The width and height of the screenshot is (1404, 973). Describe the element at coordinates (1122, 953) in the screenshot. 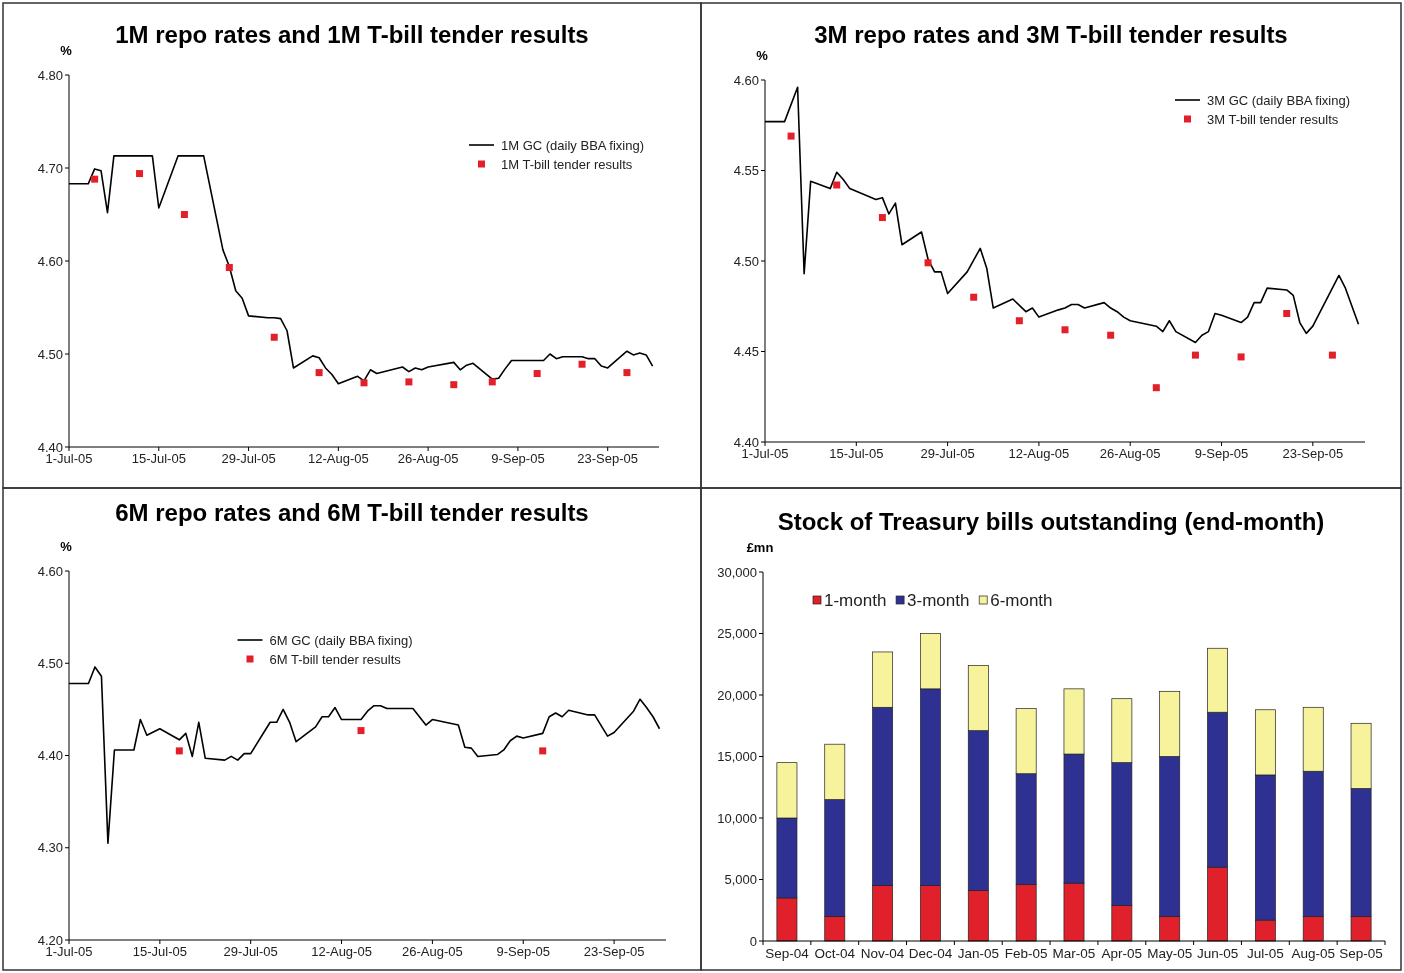

I see `x-tick-label: Apr-05` at that location.